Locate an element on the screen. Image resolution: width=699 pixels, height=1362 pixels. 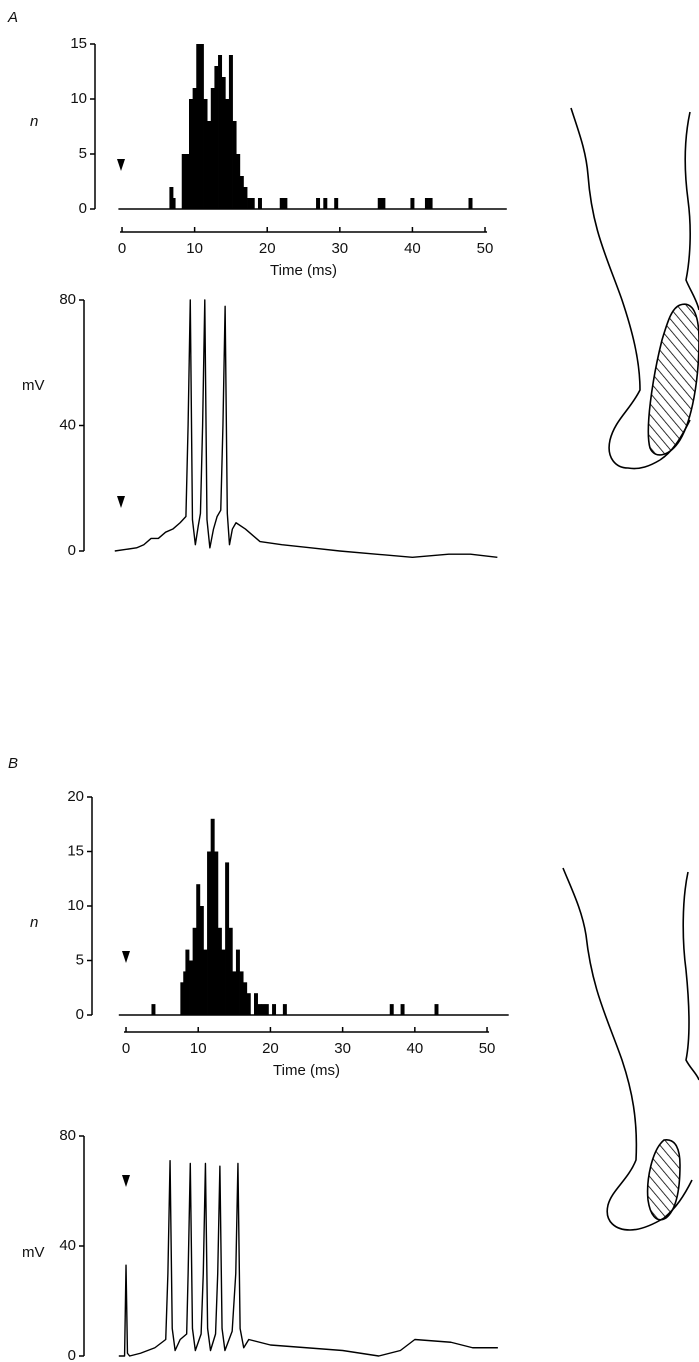
x-tick-label: 50 is located at coordinates (485, 248).